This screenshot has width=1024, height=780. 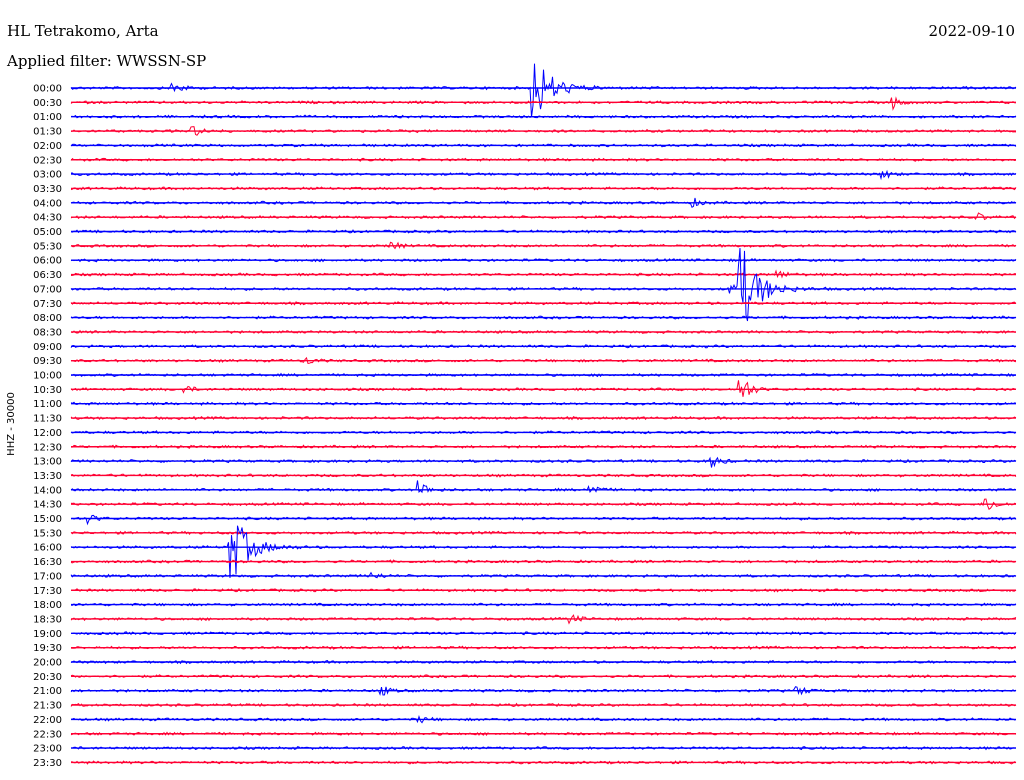 What do you see at coordinates (47, 404) in the screenshot?
I see `row-time-label: 11:00` at bounding box center [47, 404].